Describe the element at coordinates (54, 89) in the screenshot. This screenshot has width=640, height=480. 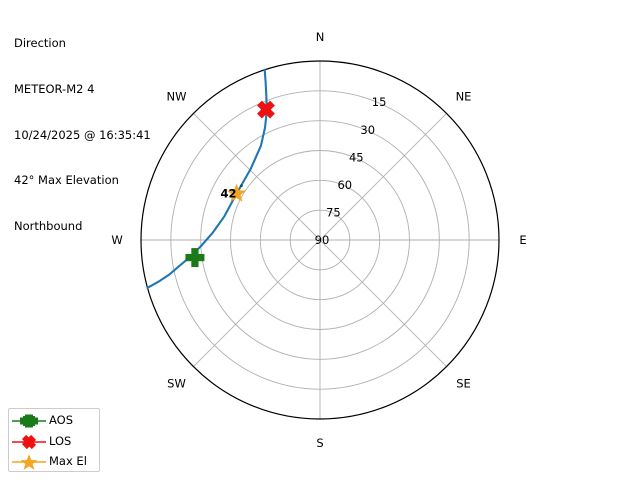
I see `title-line-satellite: METEOR-M2 4` at that location.